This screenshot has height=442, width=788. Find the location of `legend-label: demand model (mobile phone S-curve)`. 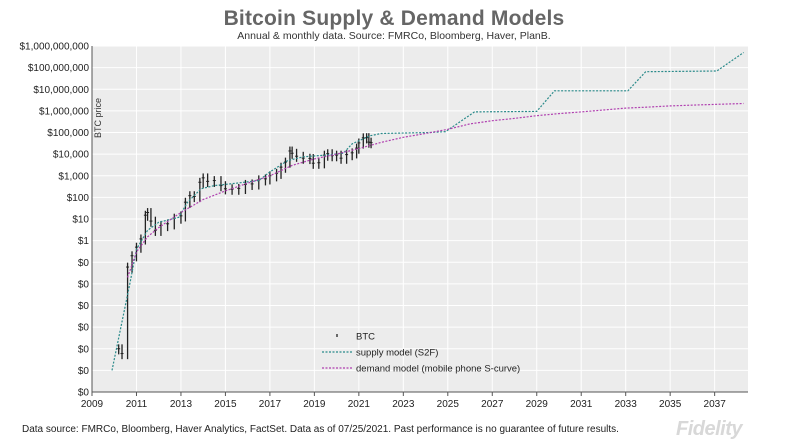

legend-label: demand model (mobile phone S-curve) is located at coordinates (438, 369).